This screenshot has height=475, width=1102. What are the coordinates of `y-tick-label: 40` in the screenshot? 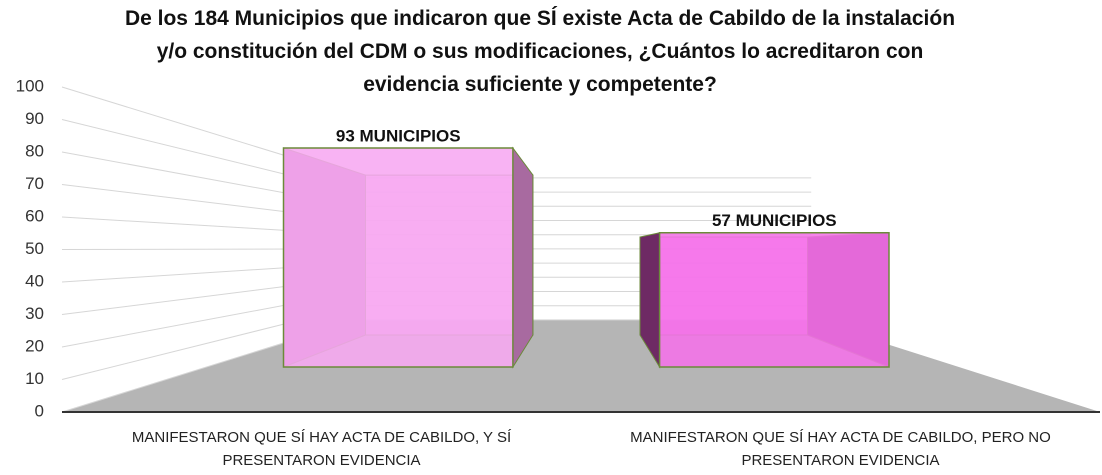 It's located at (34, 280).